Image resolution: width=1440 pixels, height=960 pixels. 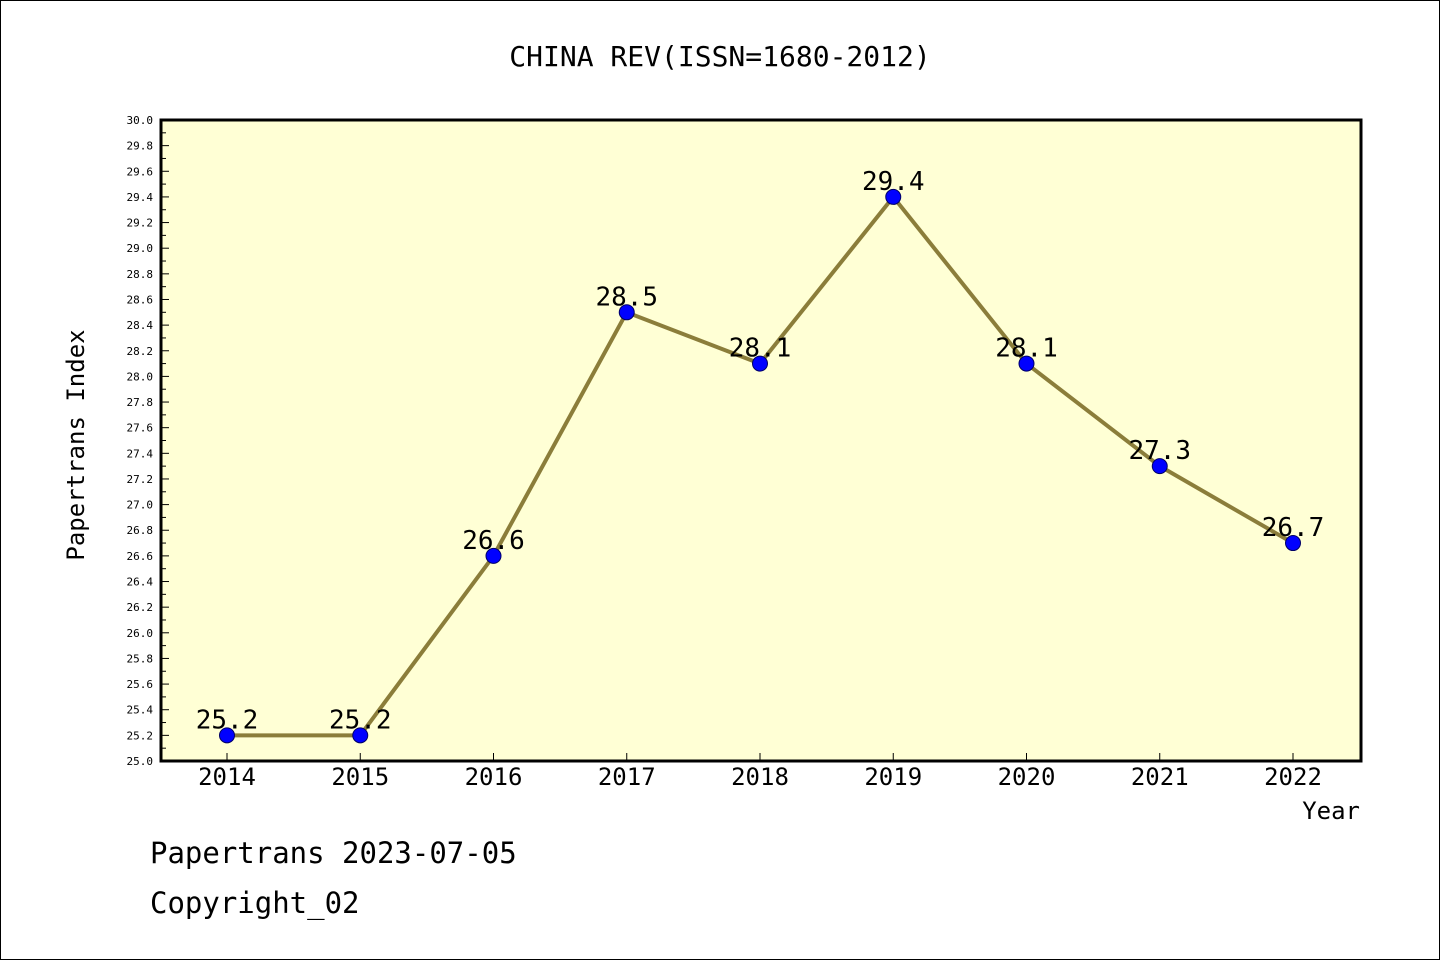 What do you see at coordinates (140, 171) in the screenshot?
I see `y-tick-label: 29.6` at bounding box center [140, 171].